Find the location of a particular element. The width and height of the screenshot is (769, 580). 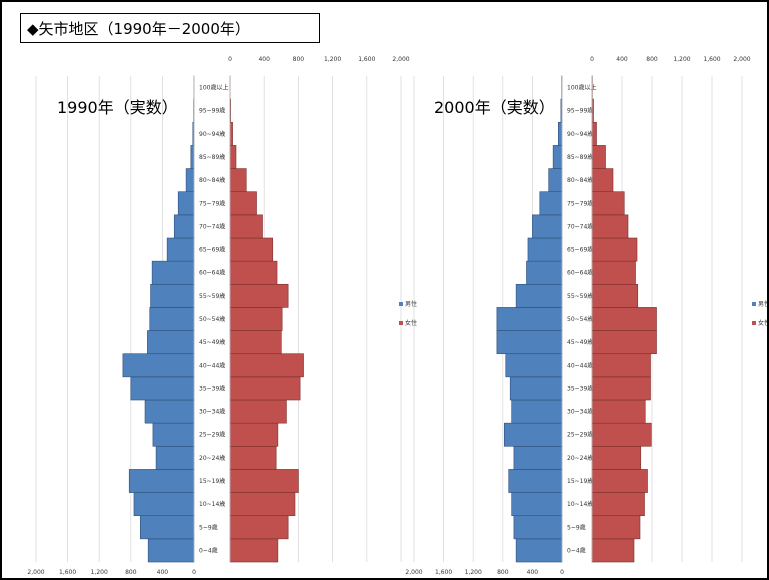

age-label: 60~64歳 is located at coordinates (580, 273).